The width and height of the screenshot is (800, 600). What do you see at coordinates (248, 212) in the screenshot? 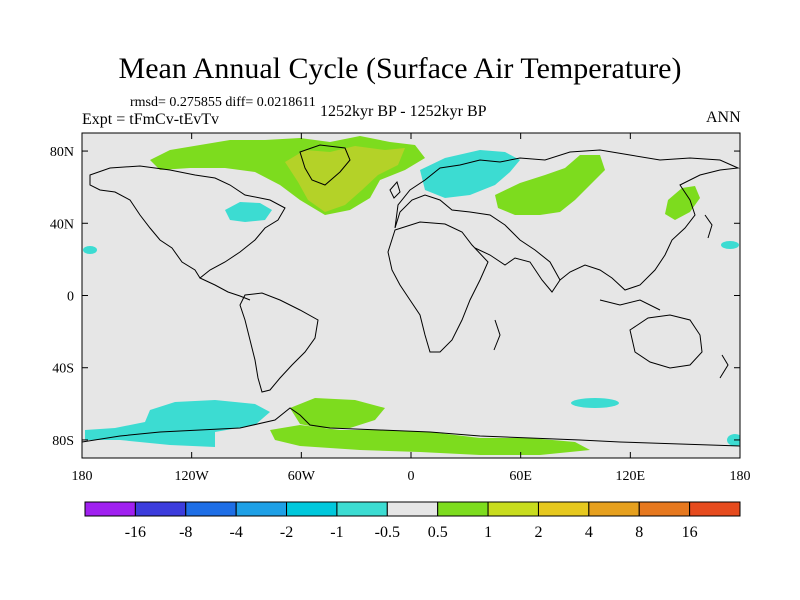
I see `anomaly-north-america-east` at bounding box center [248, 212].